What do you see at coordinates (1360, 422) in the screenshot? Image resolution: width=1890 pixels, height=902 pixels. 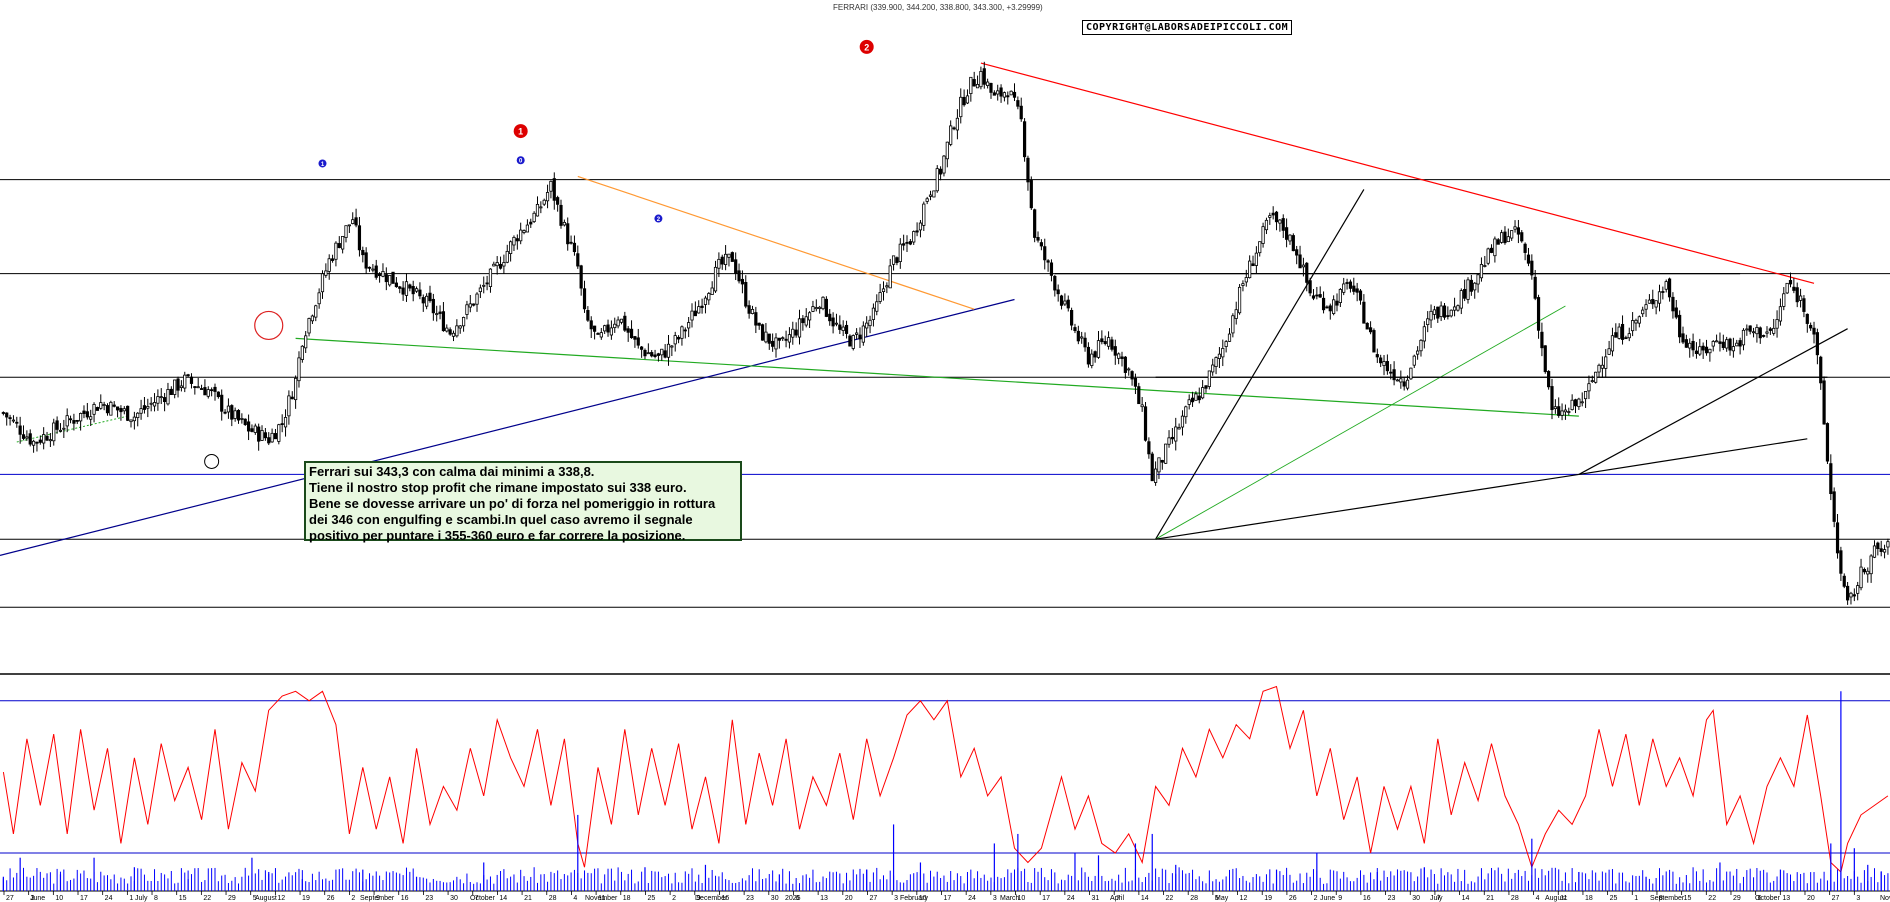 I see `green-fan-line` at bounding box center [1360, 422].